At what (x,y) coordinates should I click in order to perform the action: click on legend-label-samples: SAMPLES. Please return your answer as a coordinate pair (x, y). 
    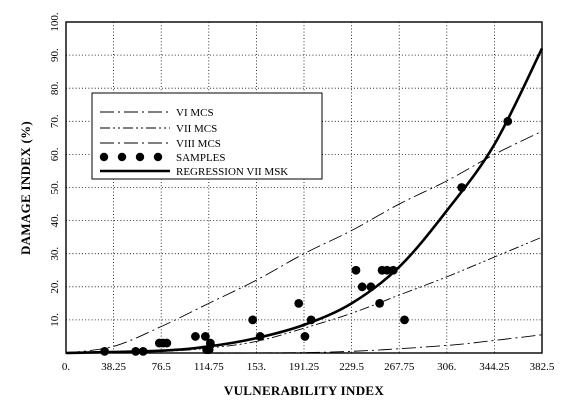
    Looking at the image, I should click on (201, 158).